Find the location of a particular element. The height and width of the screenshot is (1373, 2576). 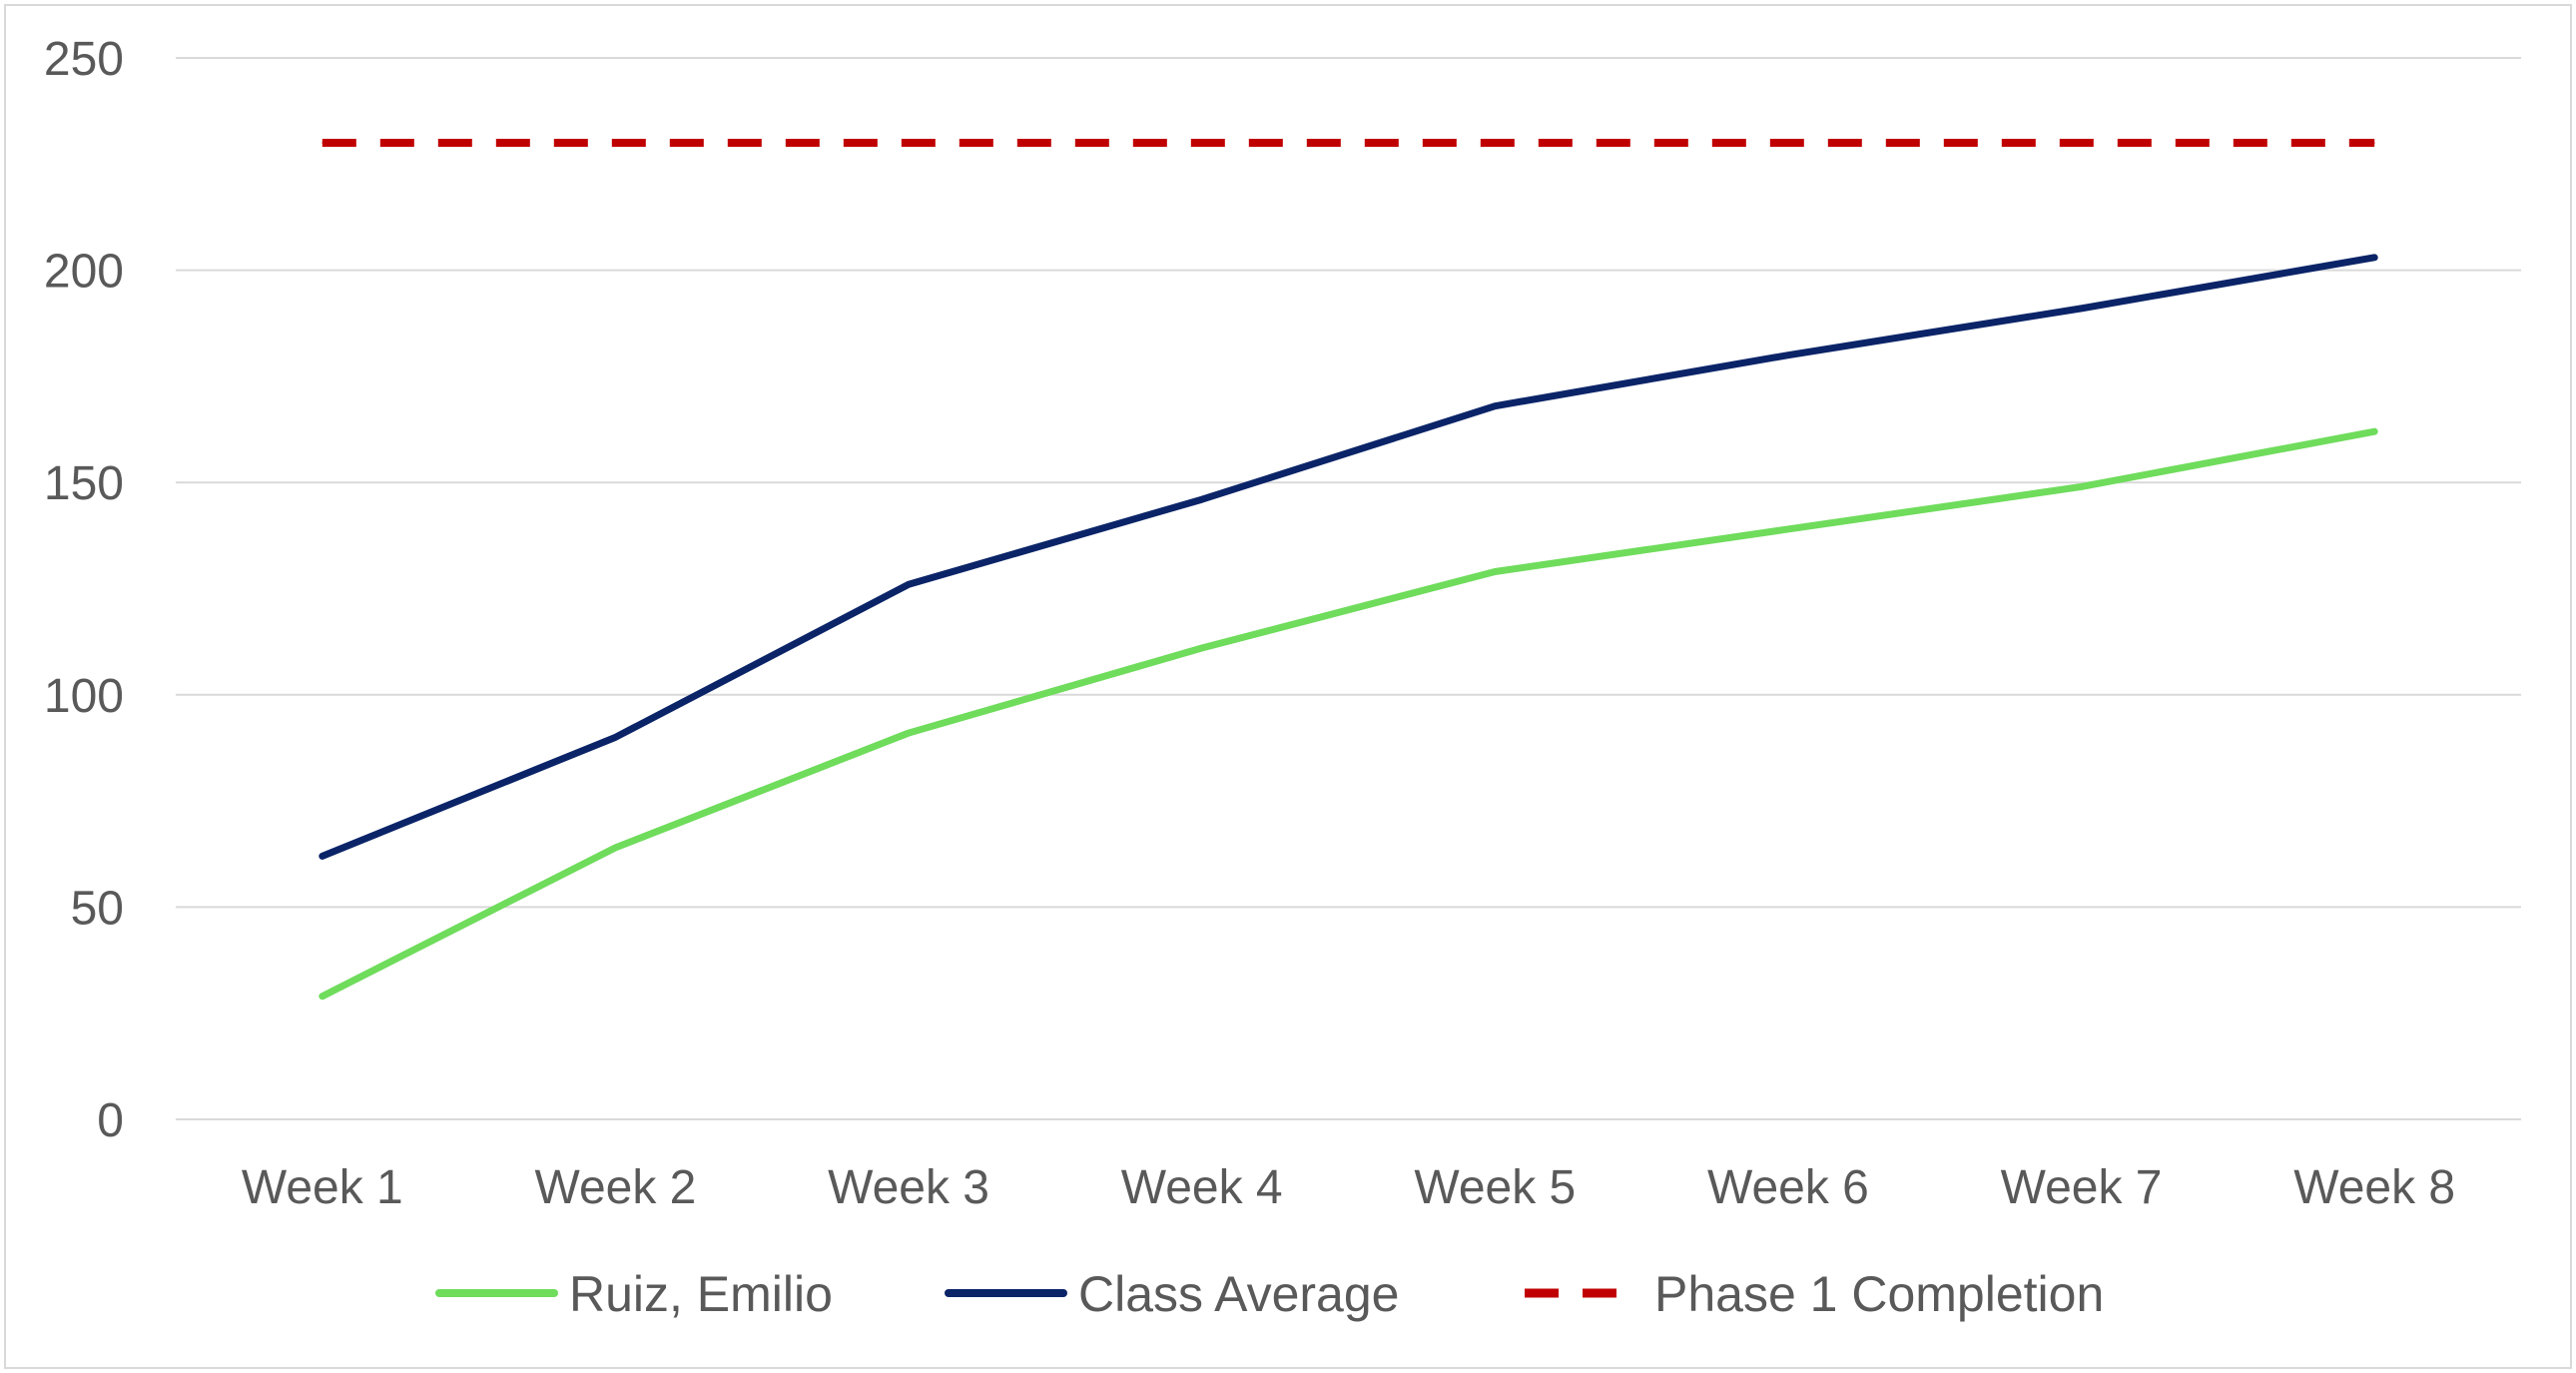

y-tick-label: 150 is located at coordinates (84, 483).